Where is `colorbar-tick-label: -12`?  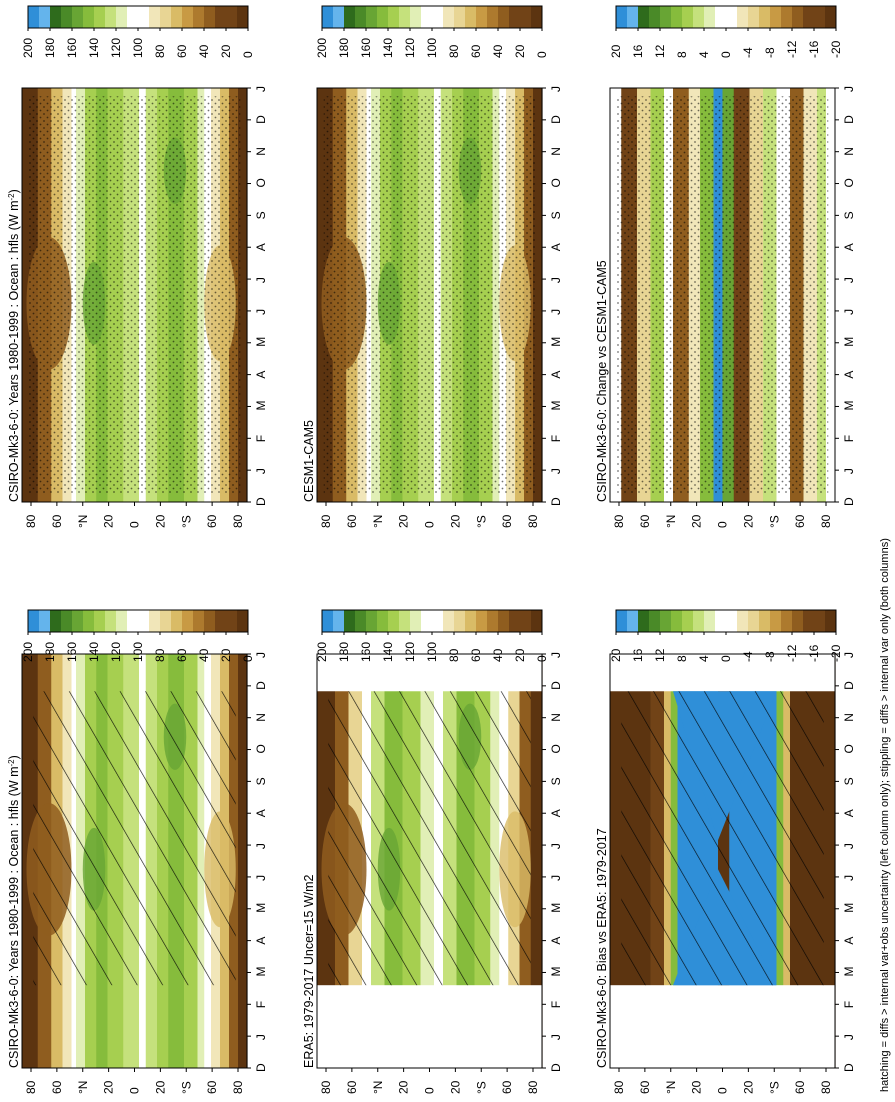 colorbar-tick-label: -12 is located at coordinates (792, 653).